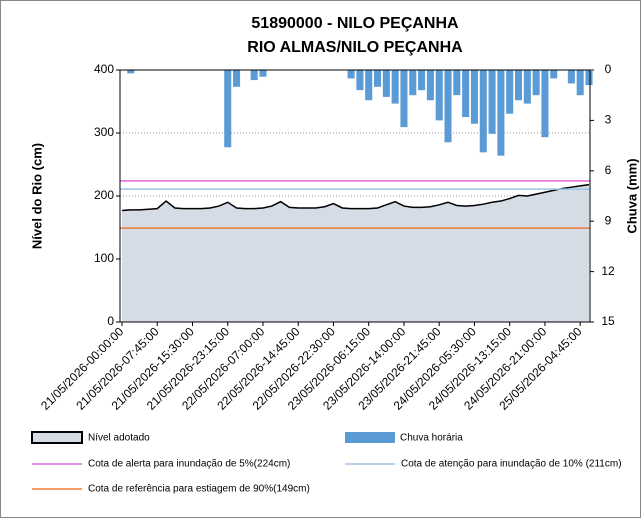 Image resolution: width=641 pixels, height=518 pixels. What do you see at coordinates (104, 132) in the screenshot?
I see `y-tick-label: 300` at bounding box center [104, 132].